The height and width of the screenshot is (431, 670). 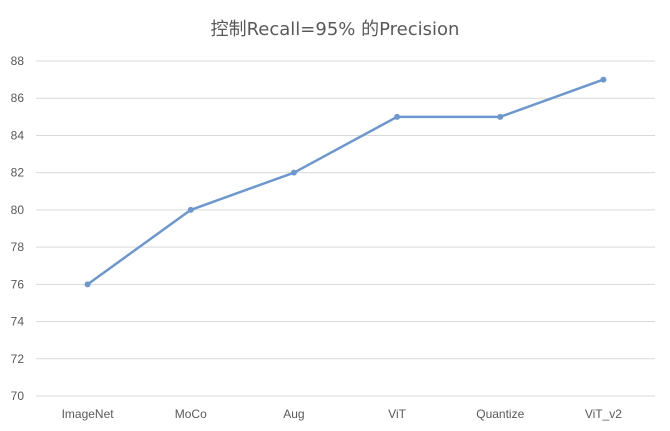 What do you see at coordinates (18, 396) in the screenshot?
I see `y-tick-label: 70` at bounding box center [18, 396].